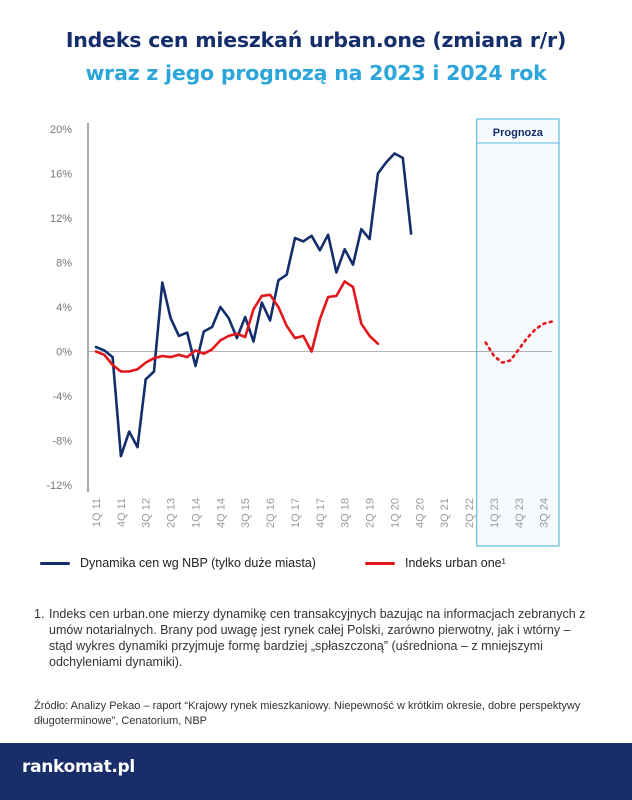 The width and height of the screenshot is (632, 800). Describe the element at coordinates (316, 73) in the screenshot. I see `chart-title-line2: wraz z jego prognozą na 2023 i 2024 rok` at that location.